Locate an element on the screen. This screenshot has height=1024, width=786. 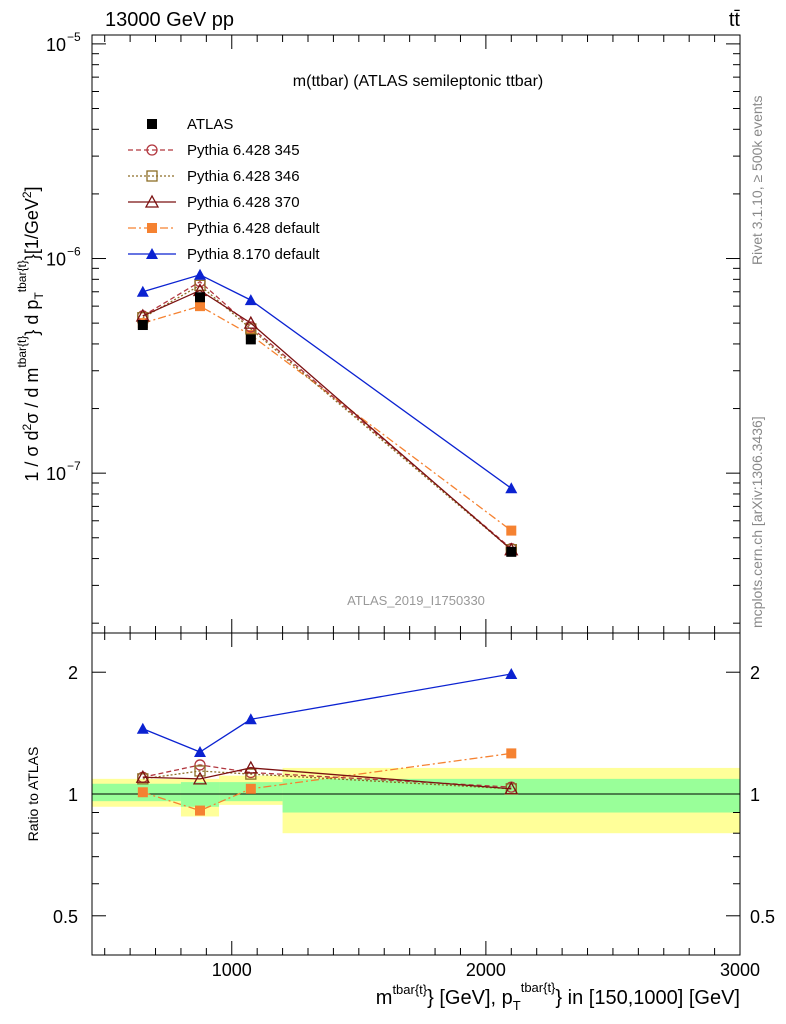
main-plot-area is located at coordinates (327, 412).